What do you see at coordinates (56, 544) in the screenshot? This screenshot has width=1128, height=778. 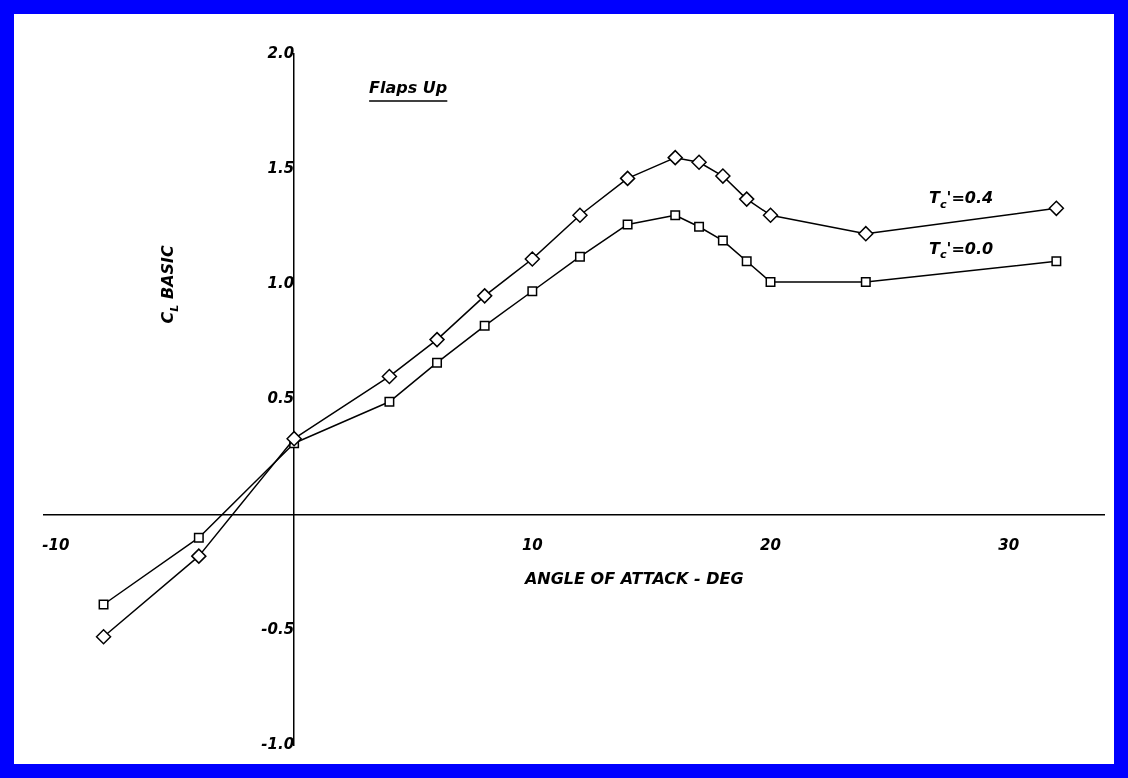 I see `x-tick-label: -10` at bounding box center [56, 544].